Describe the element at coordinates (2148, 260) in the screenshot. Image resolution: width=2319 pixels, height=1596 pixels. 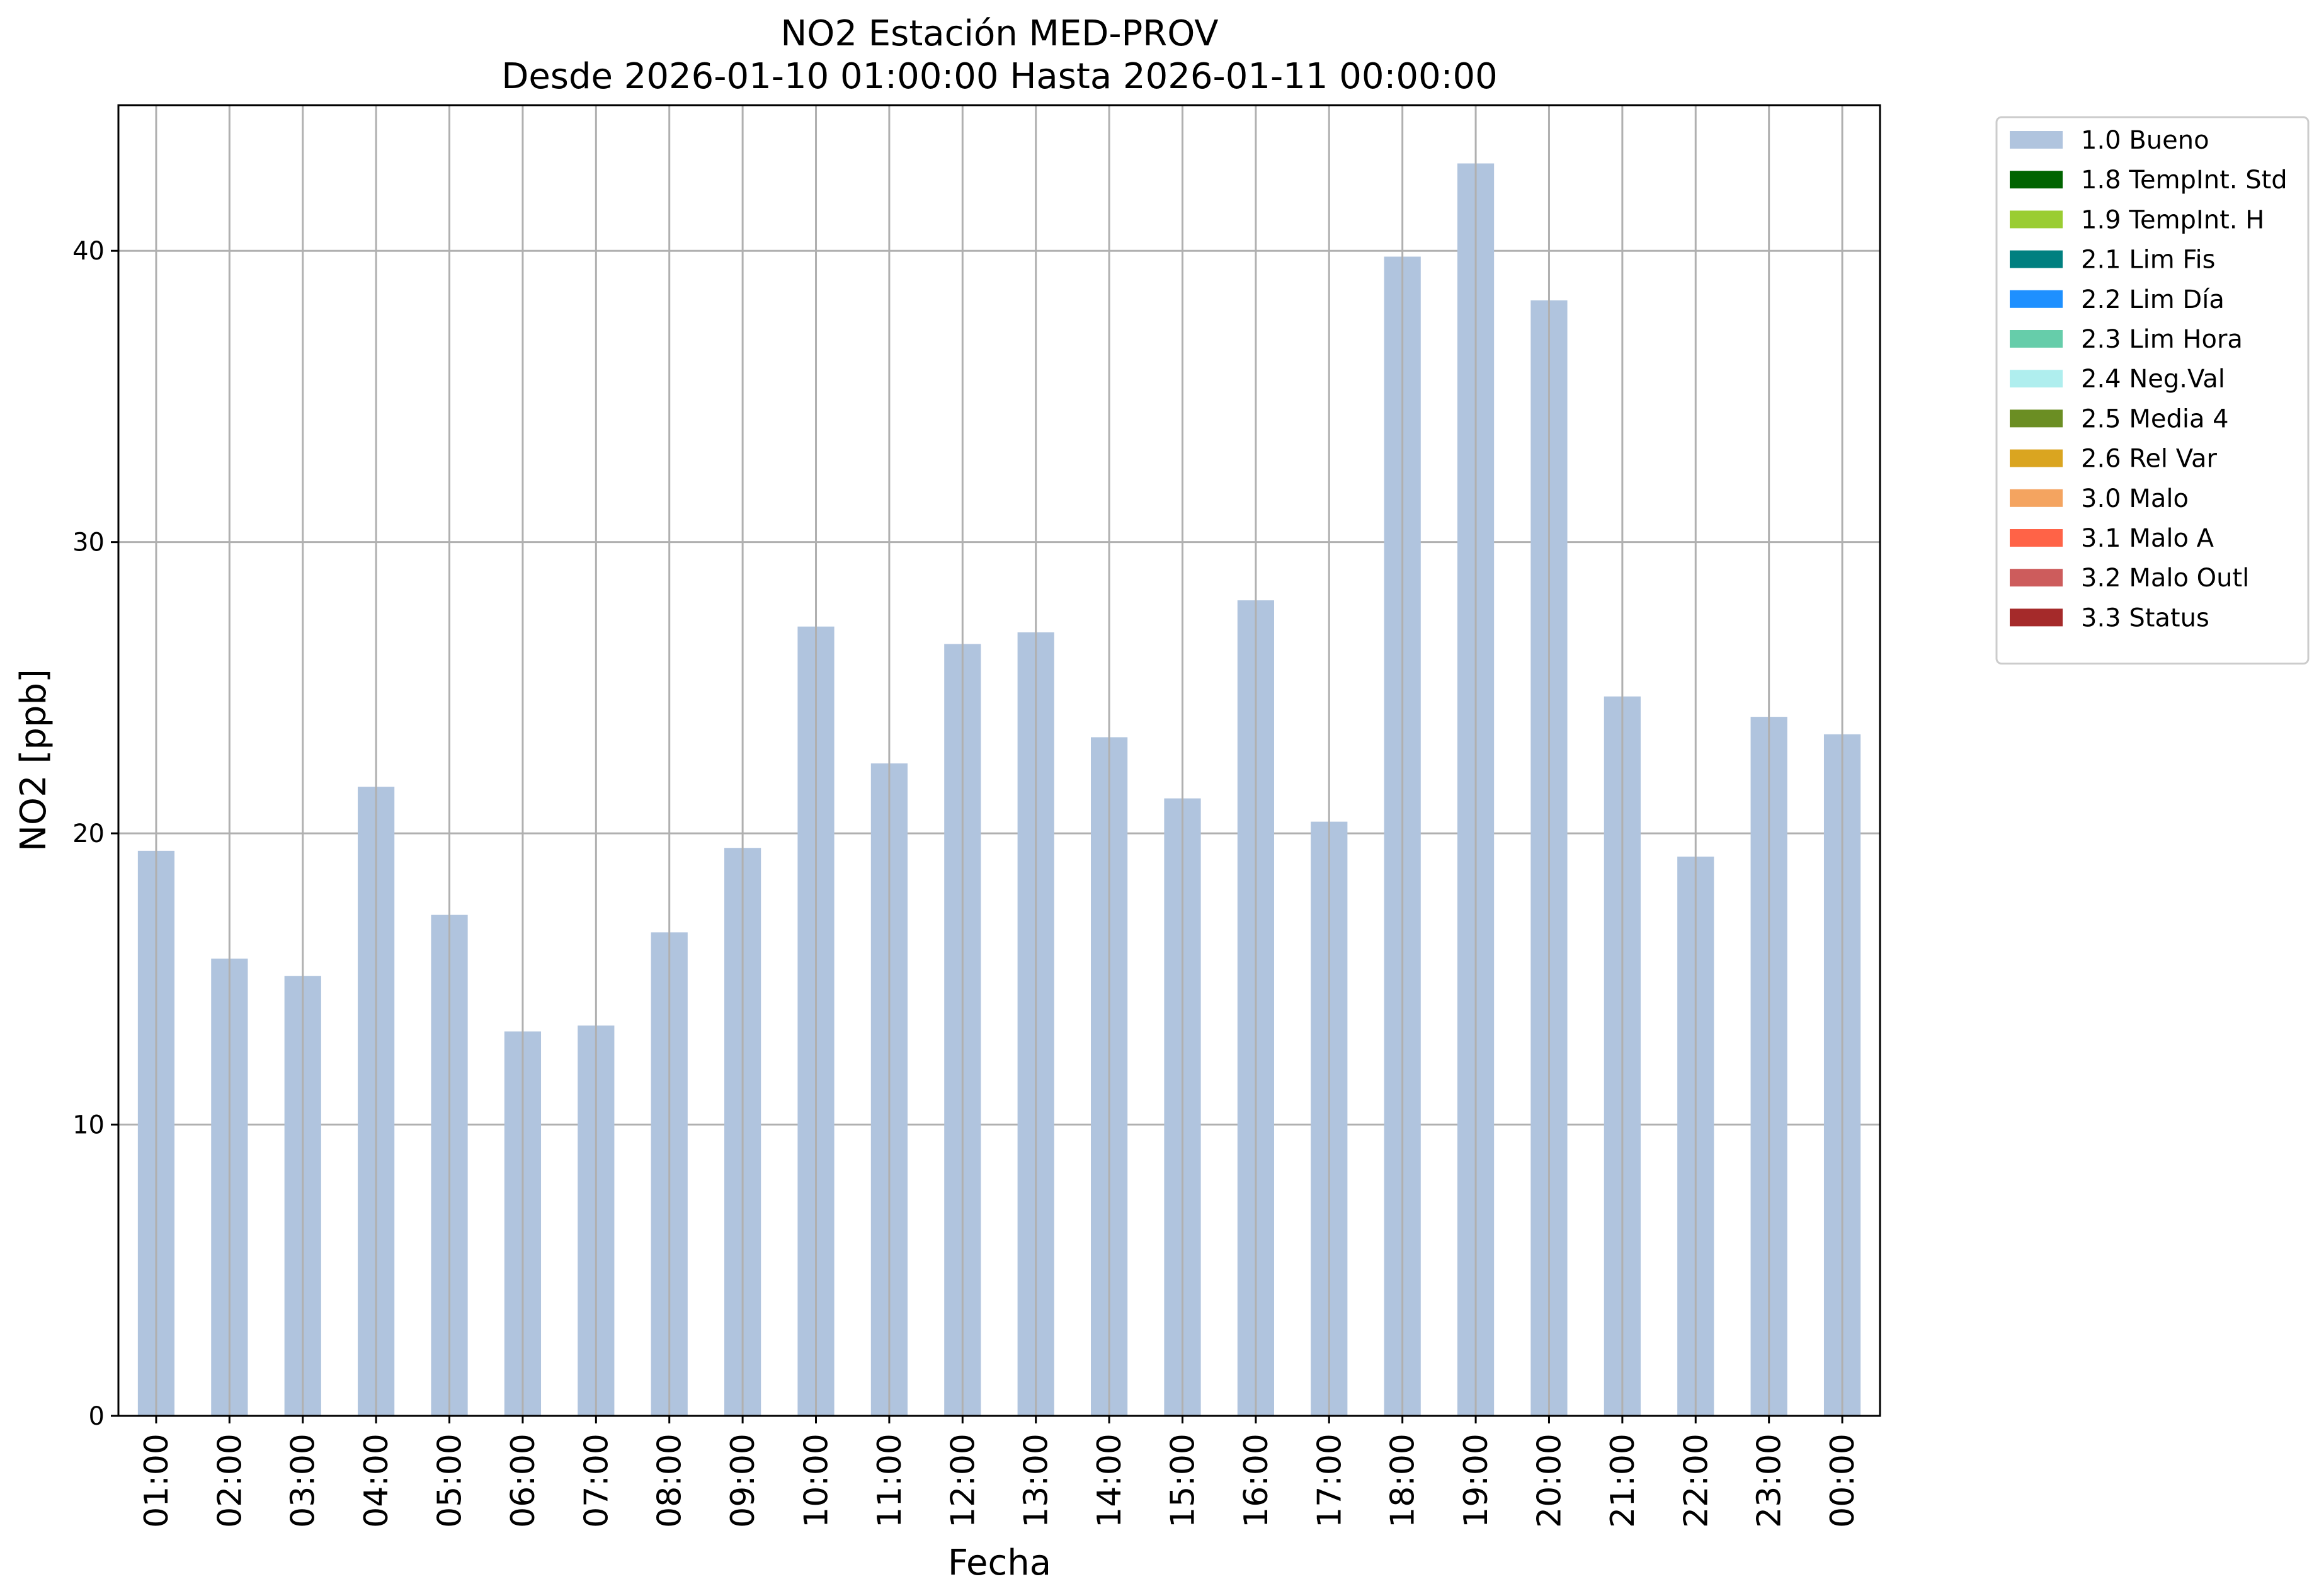
I see `legend-item-label: 2.1 Lim Fis` at that location.